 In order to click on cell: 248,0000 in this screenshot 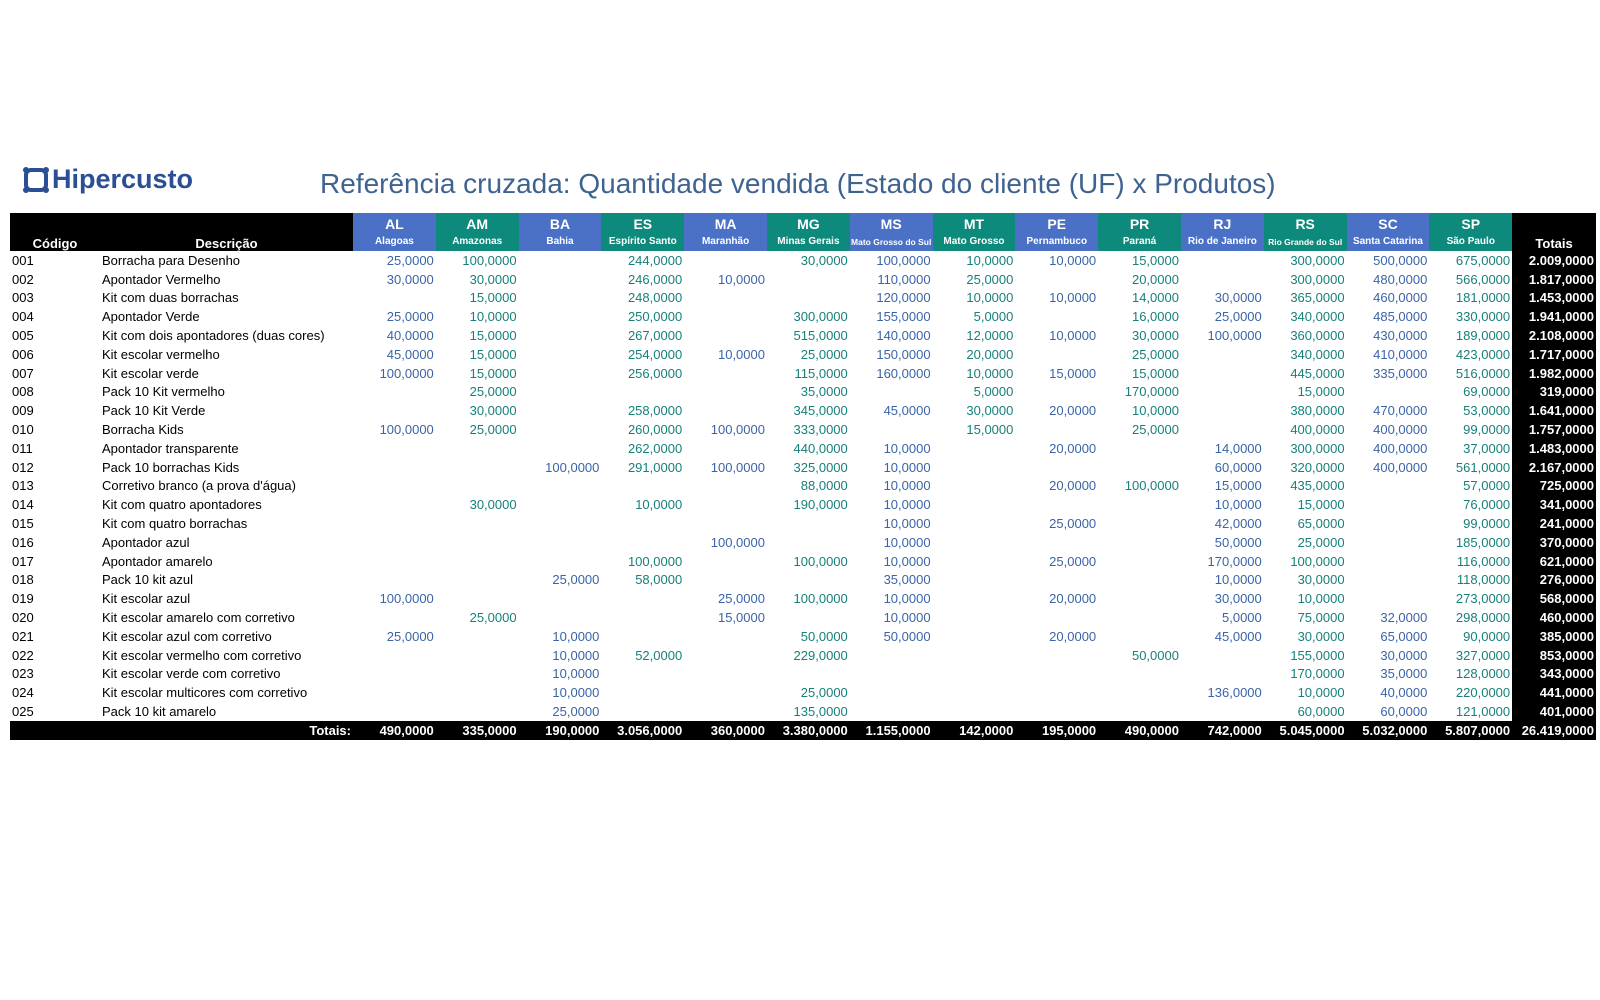, I will do `click(655, 298)`.